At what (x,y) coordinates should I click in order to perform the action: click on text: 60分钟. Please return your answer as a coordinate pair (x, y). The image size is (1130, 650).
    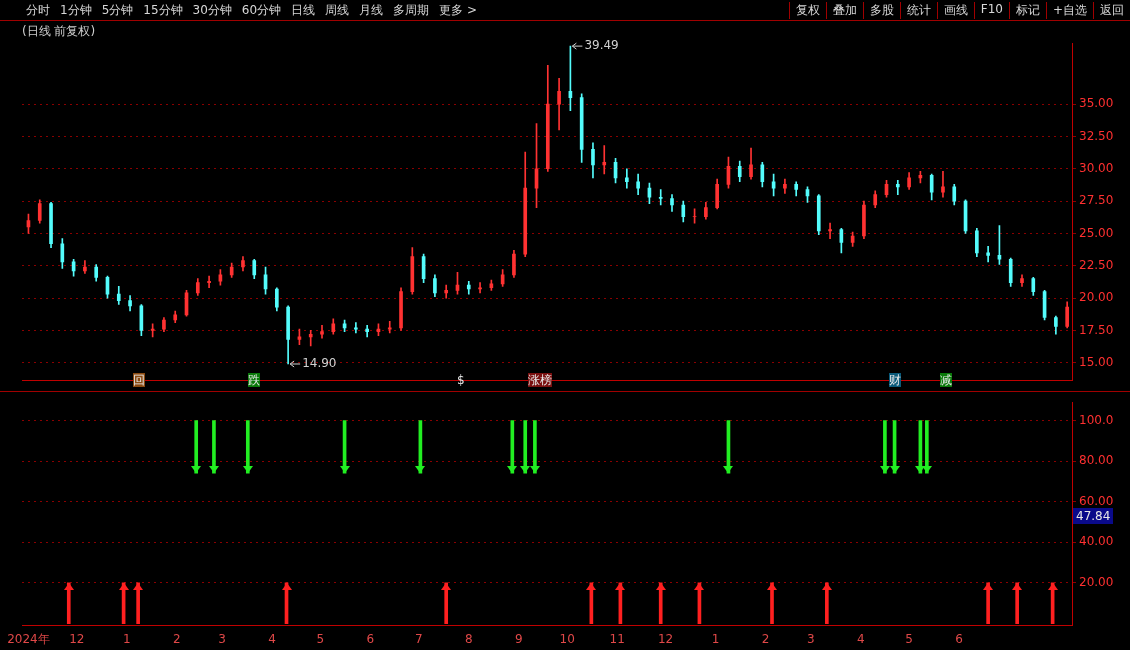
    Looking at the image, I should click on (261, 10).